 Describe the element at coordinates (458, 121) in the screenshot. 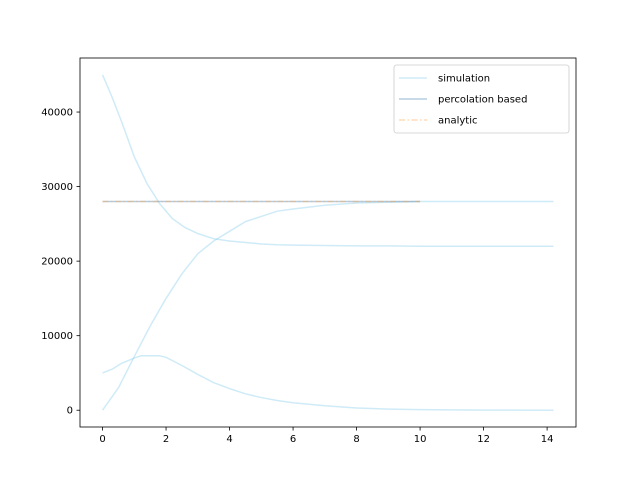

I see `legend-label-2: analytic` at that location.